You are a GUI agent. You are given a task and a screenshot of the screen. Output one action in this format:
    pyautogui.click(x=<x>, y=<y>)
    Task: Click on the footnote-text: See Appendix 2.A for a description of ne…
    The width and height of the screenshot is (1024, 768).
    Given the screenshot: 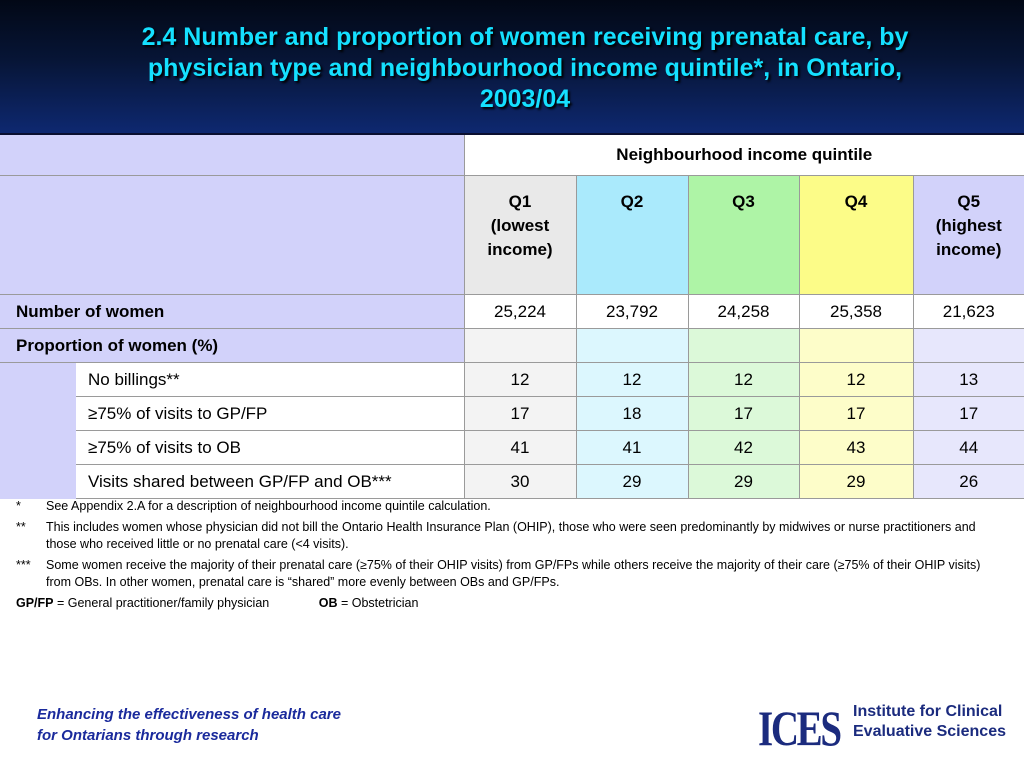 What is the action you would take?
    pyautogui.click(x=268, y=506)
    